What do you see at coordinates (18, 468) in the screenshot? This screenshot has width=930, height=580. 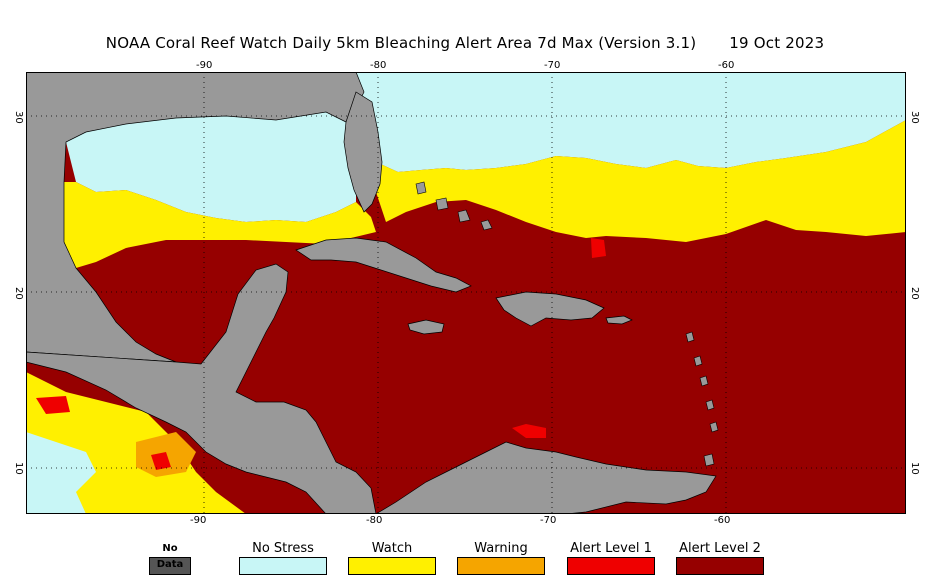 I see `lat-tick-left-10: 10` at bounding box center [18, 468].